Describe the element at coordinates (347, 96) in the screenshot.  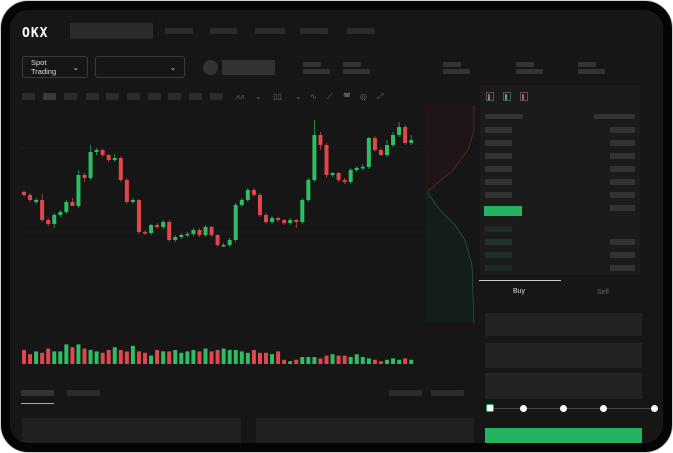
I see `camera-icon: ◚` at that location.